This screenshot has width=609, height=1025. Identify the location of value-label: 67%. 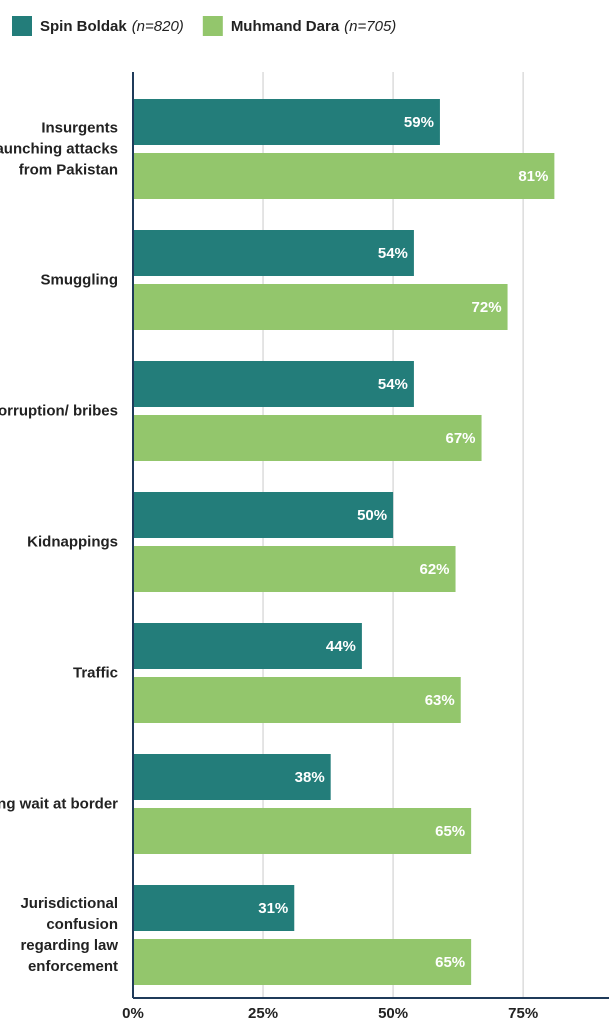
(461, 438).